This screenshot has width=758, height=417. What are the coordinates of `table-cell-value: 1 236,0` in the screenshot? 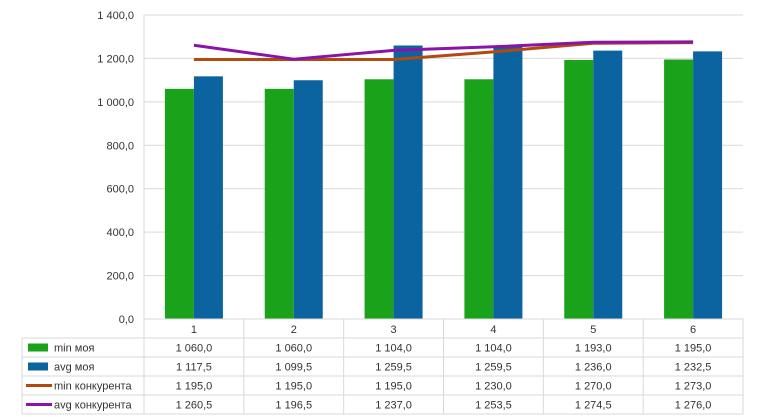 It's located at (593, 368).